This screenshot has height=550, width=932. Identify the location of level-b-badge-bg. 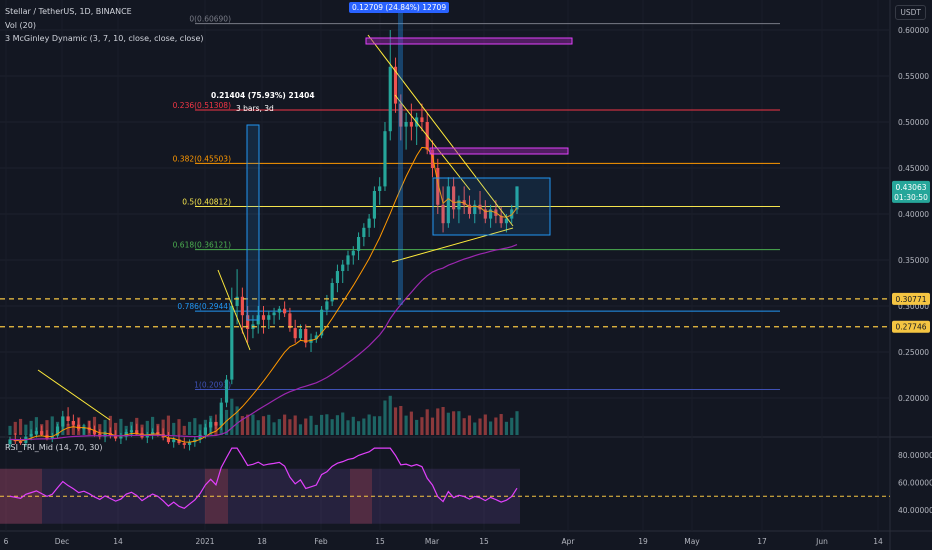
(911, 326).